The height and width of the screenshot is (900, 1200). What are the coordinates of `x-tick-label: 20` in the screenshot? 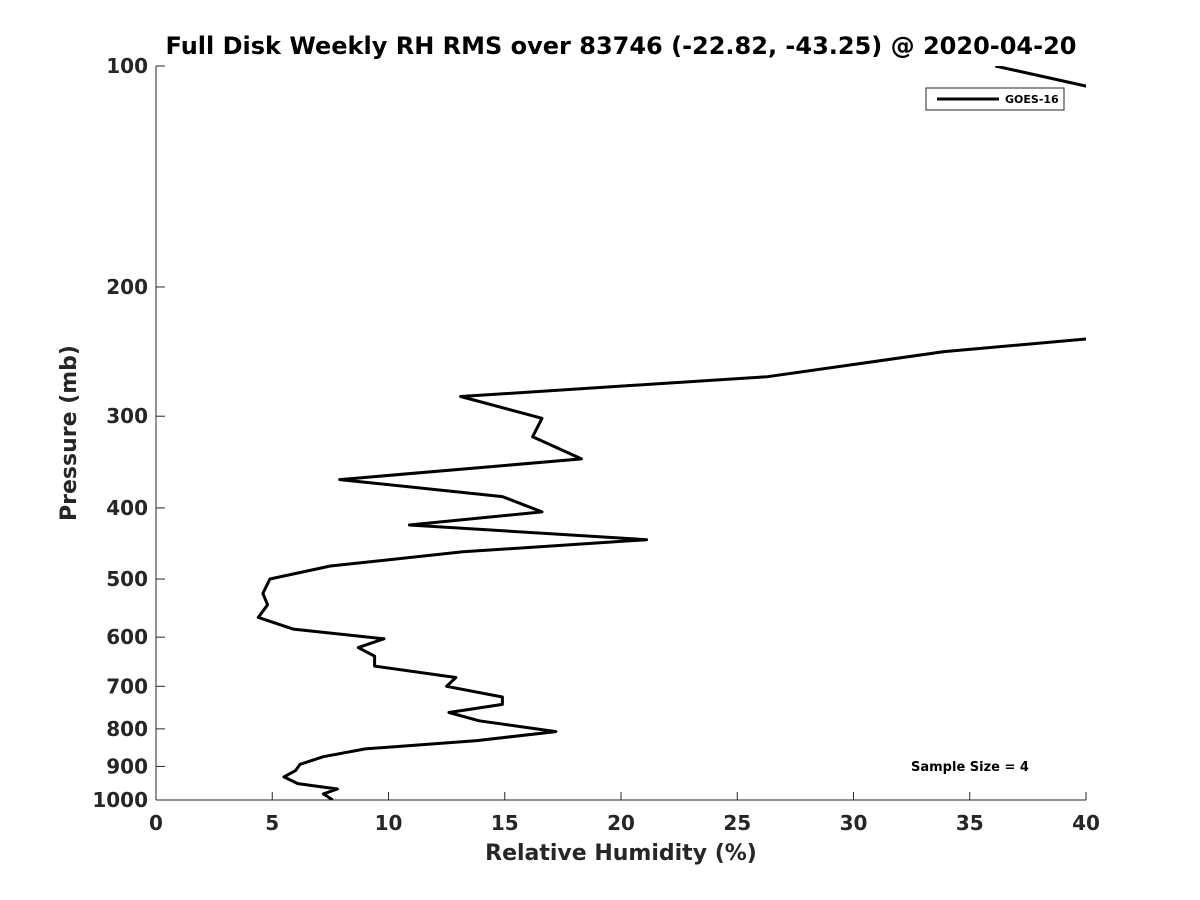 It's located at (621, 823).